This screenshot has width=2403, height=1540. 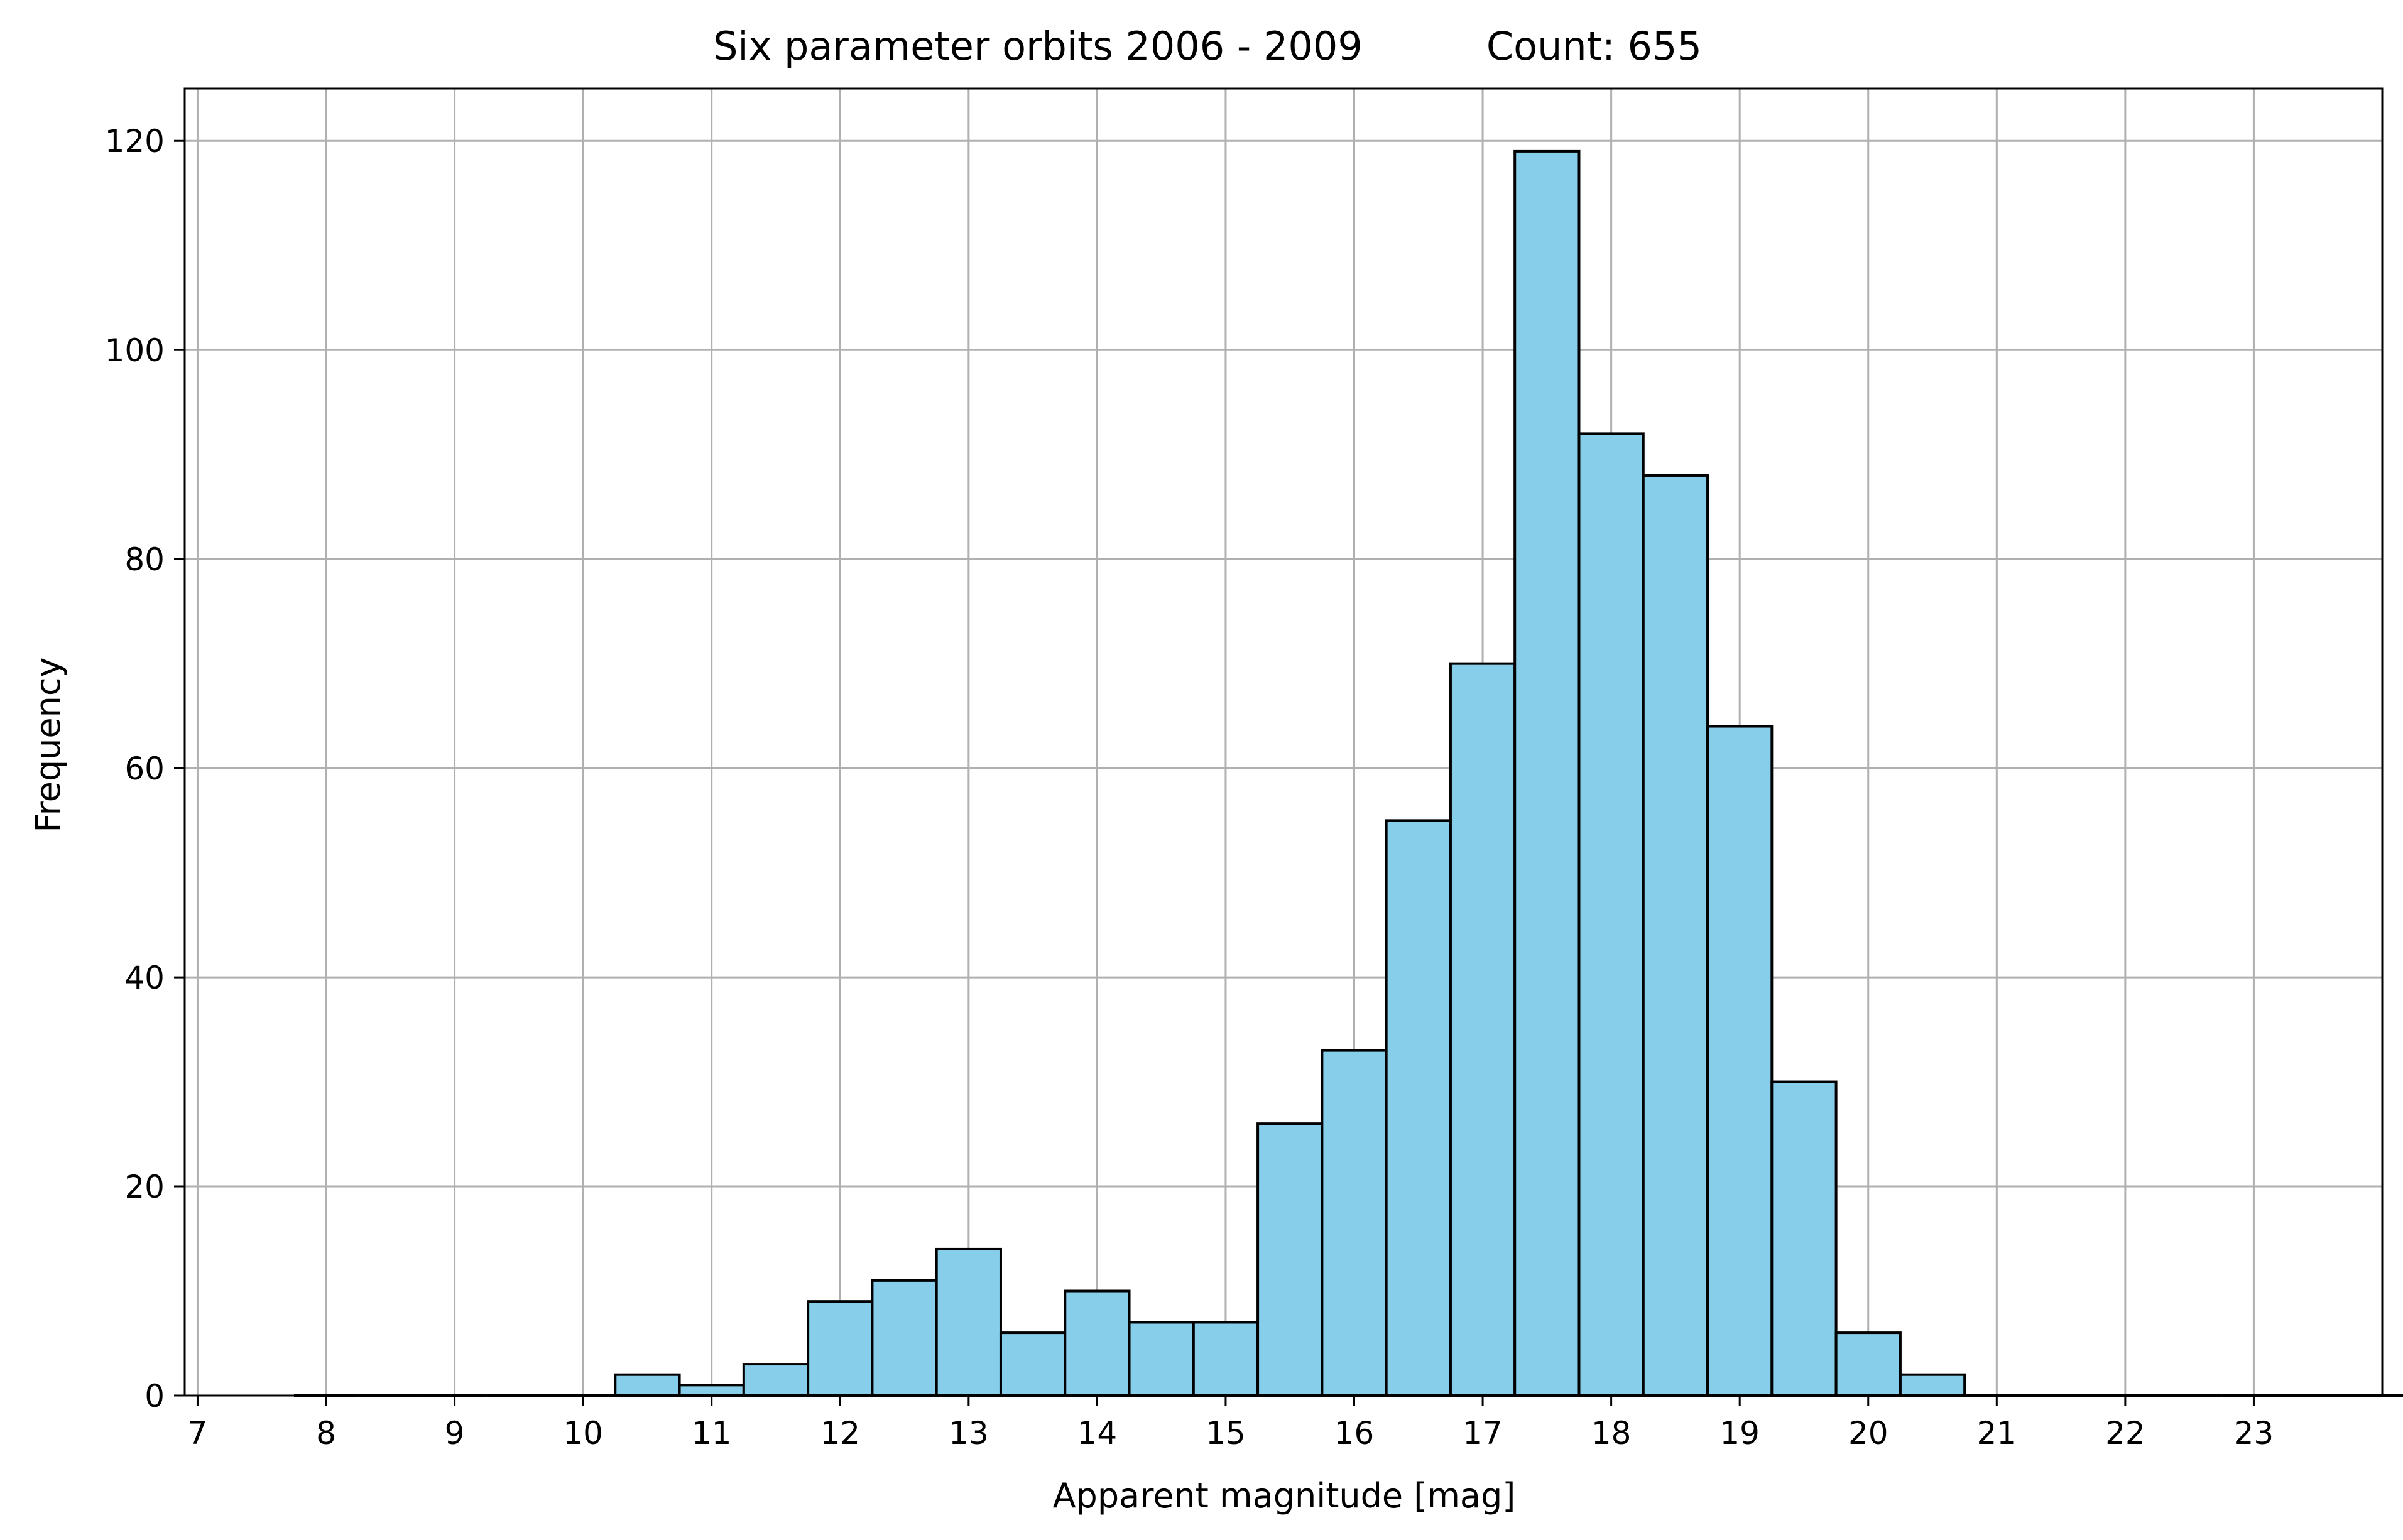 What do you see at coordinates (326, 1433) in the screenshot?
I see `x-tick-label: 8` at bounding box center [326, 1433].